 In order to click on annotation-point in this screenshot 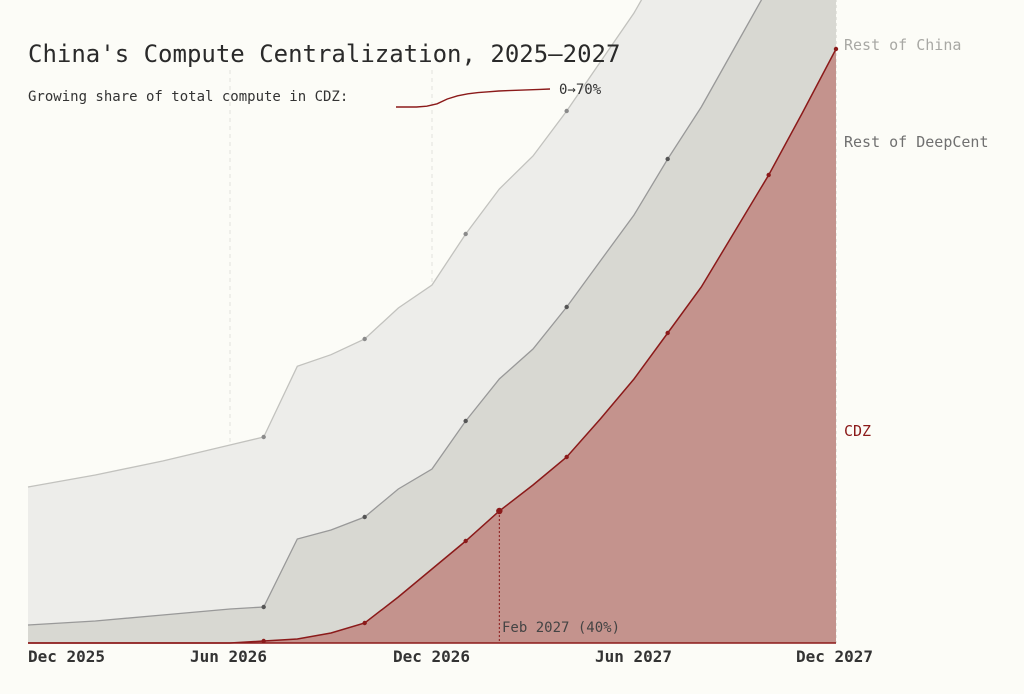, I will do `click(499, 511)`.